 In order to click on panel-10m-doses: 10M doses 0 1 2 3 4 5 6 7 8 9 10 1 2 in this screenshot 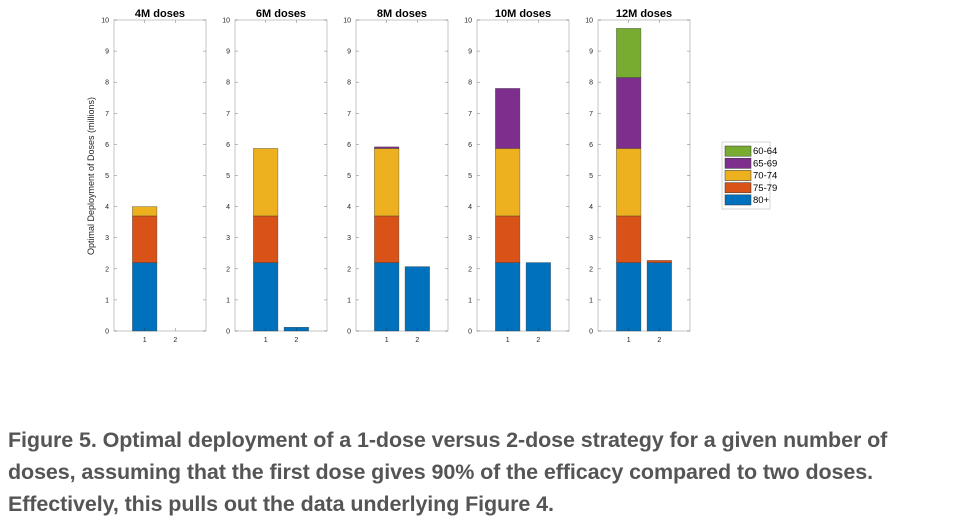, I will do `click(517, 176)`.